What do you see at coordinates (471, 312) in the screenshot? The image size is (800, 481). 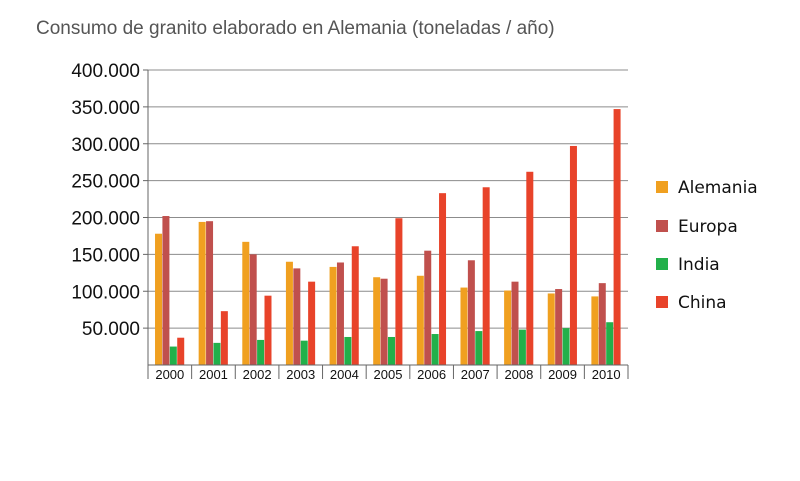 I see `bar-europa-2007` at bounding box center [471, 312].